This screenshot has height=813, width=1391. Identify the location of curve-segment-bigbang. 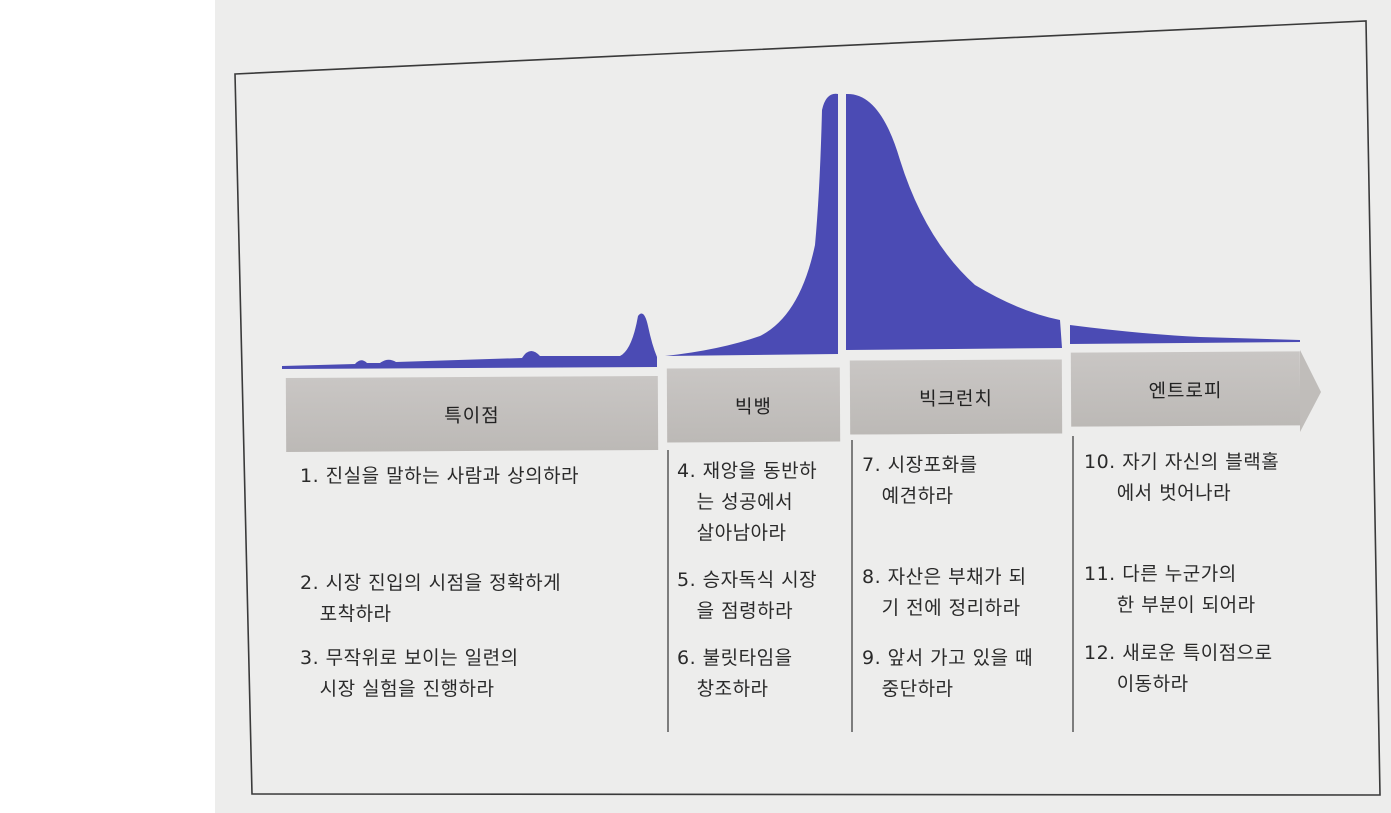
(751, 225).